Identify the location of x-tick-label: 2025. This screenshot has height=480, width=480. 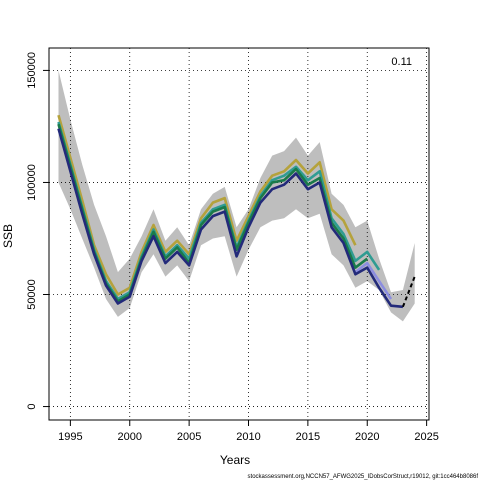
(426, 437).